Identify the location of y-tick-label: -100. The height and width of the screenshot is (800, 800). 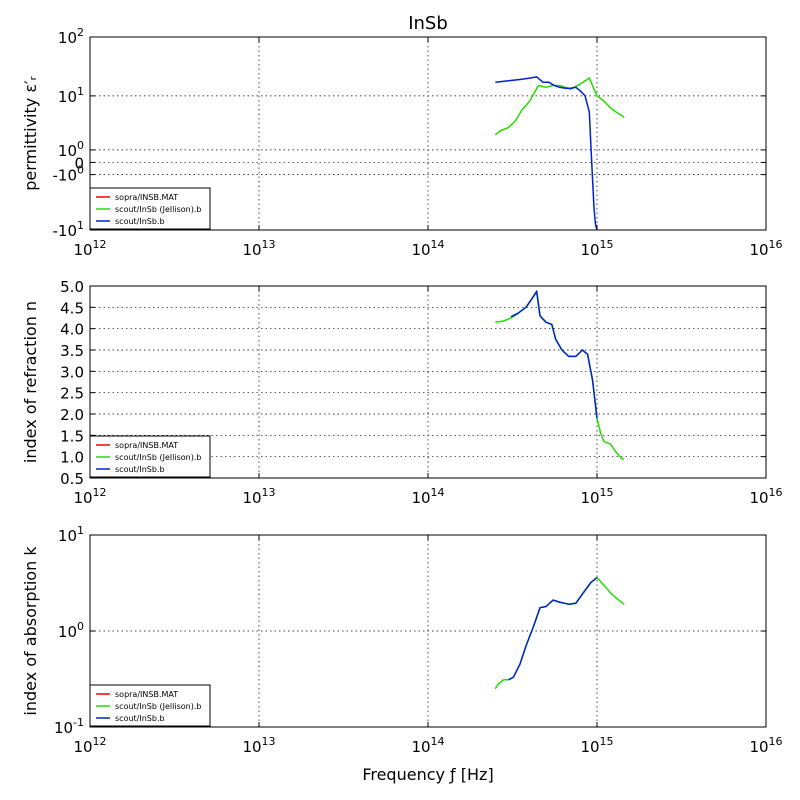
(69, 174).